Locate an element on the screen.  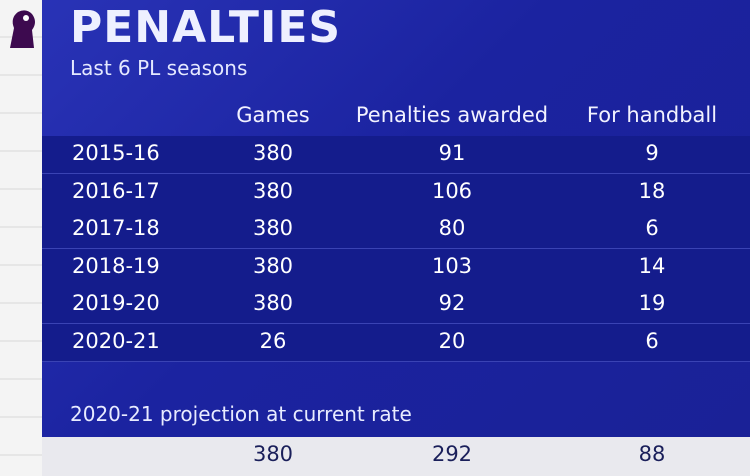
table-cell: 92 is located at coordinates (452, 303).